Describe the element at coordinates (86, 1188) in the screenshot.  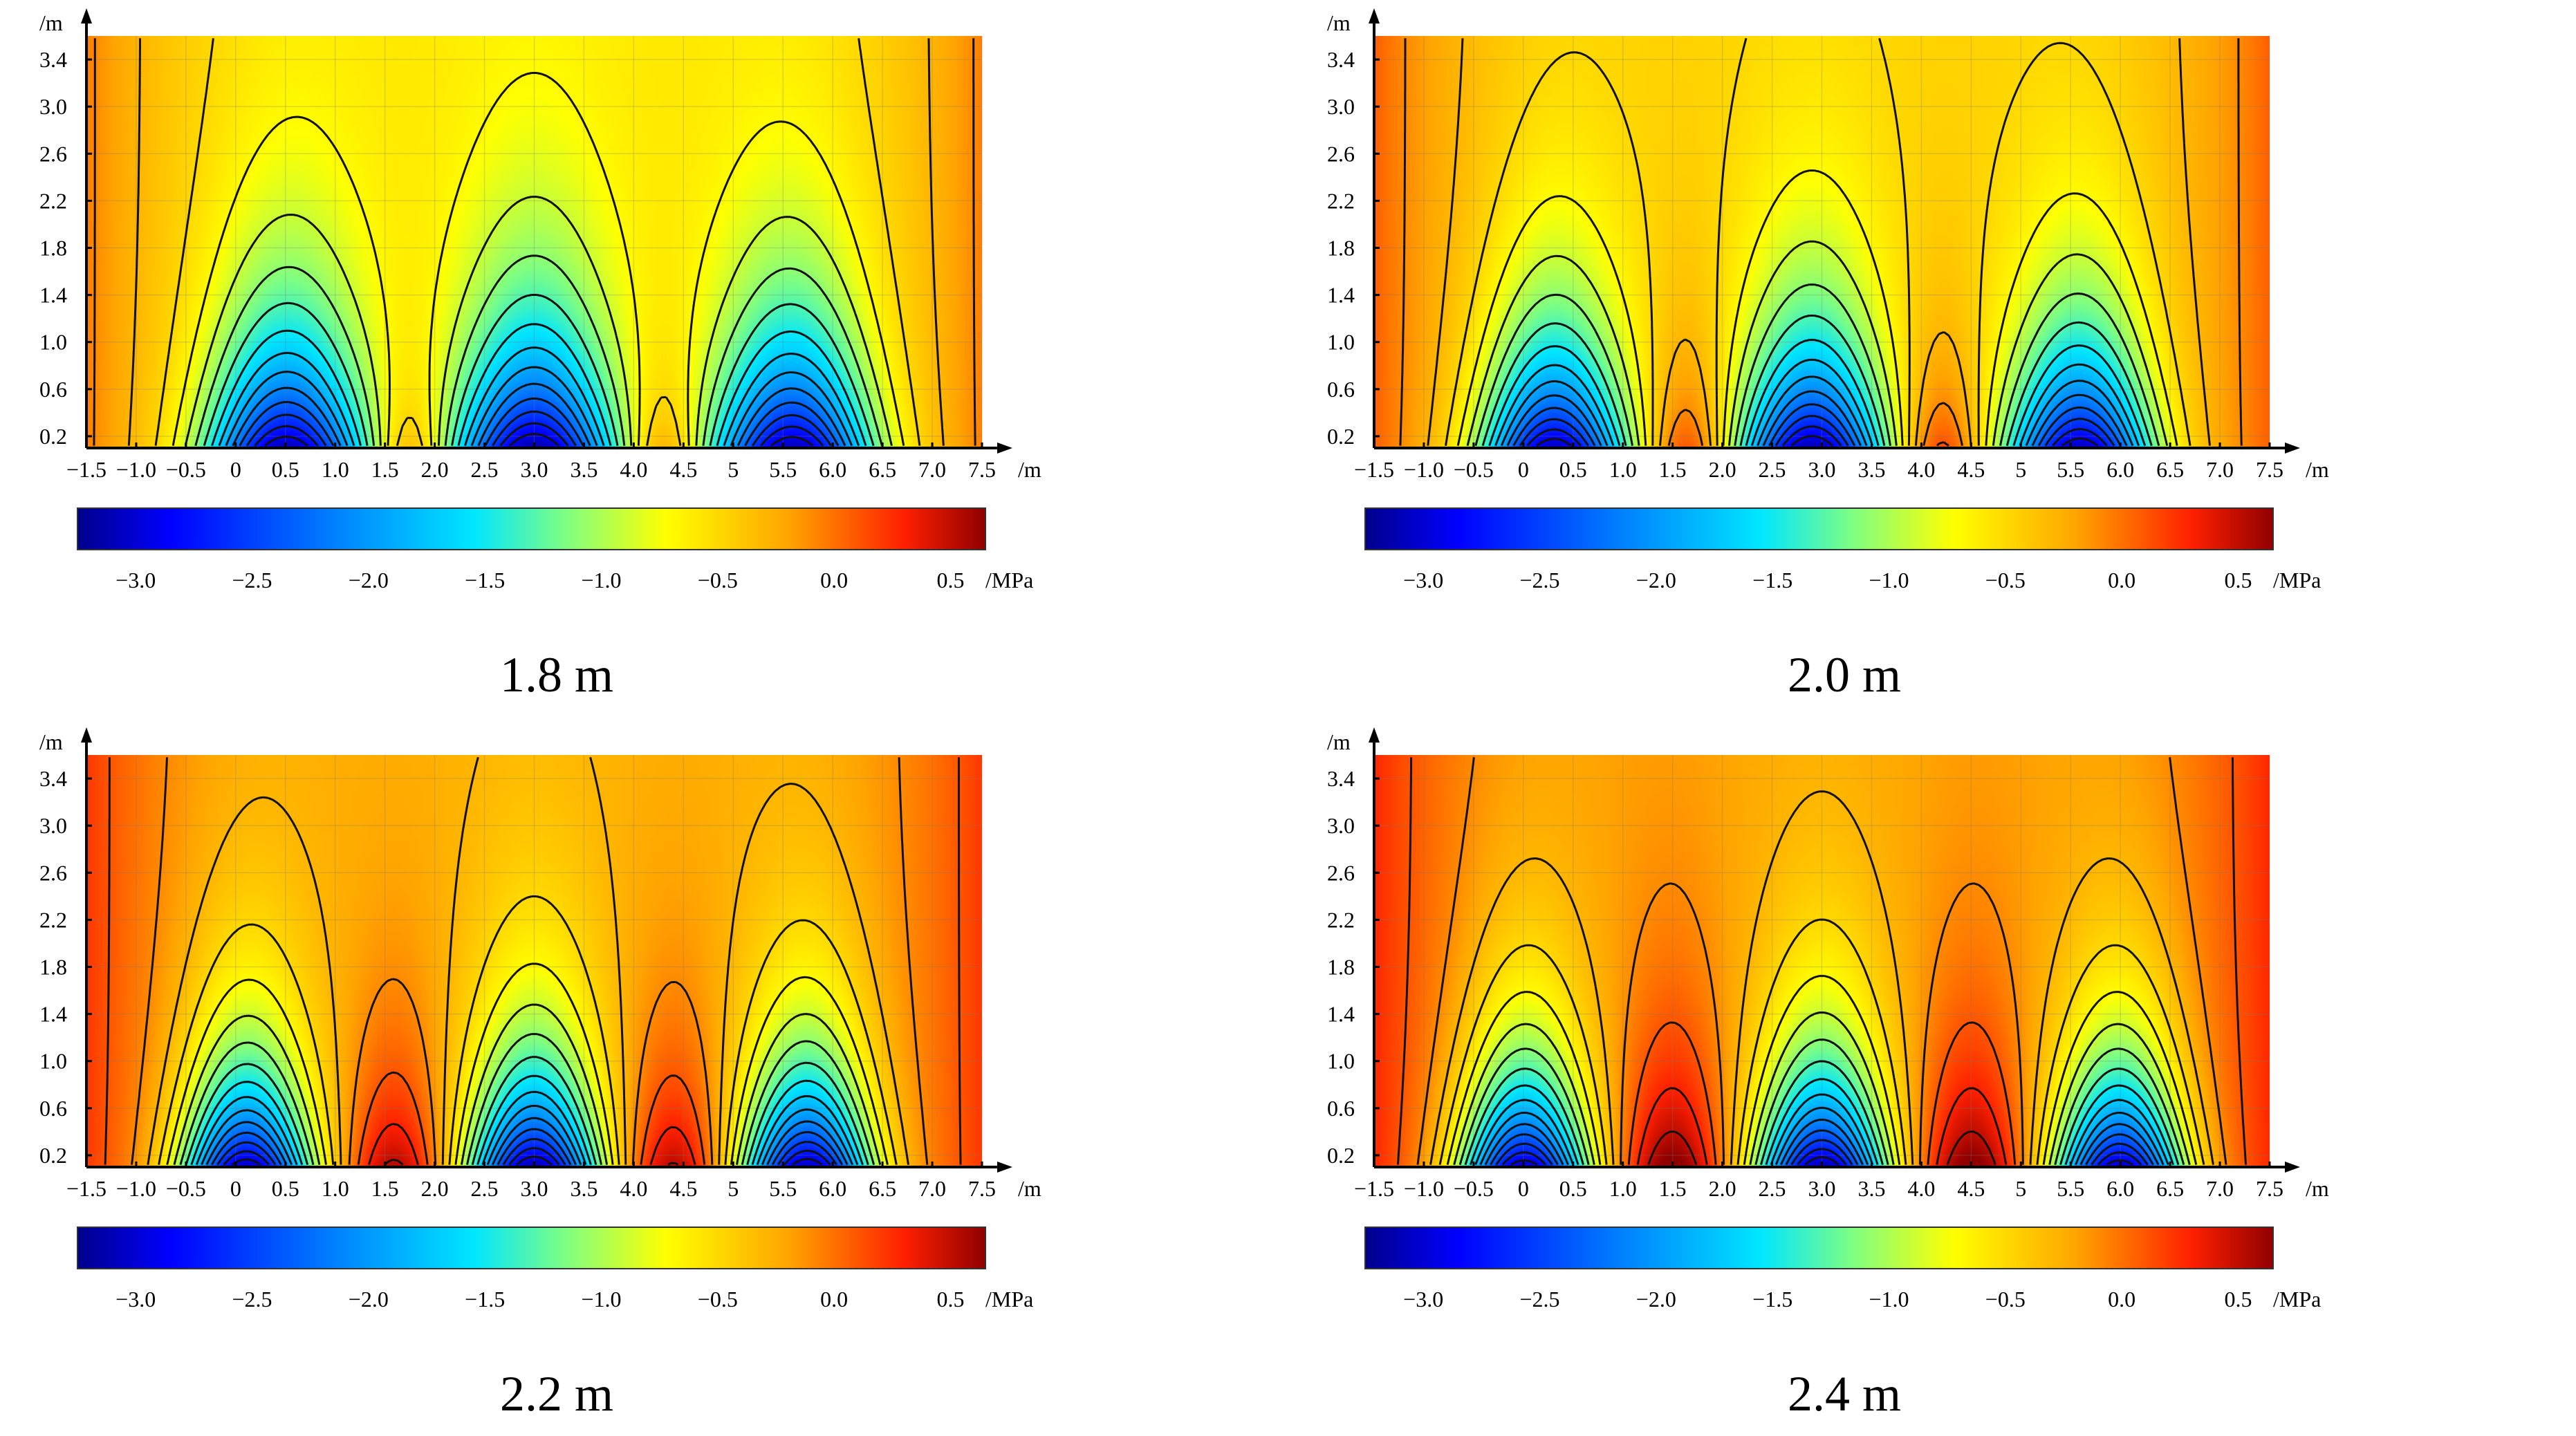
I see `x-tick-label: −1.5` at that location.